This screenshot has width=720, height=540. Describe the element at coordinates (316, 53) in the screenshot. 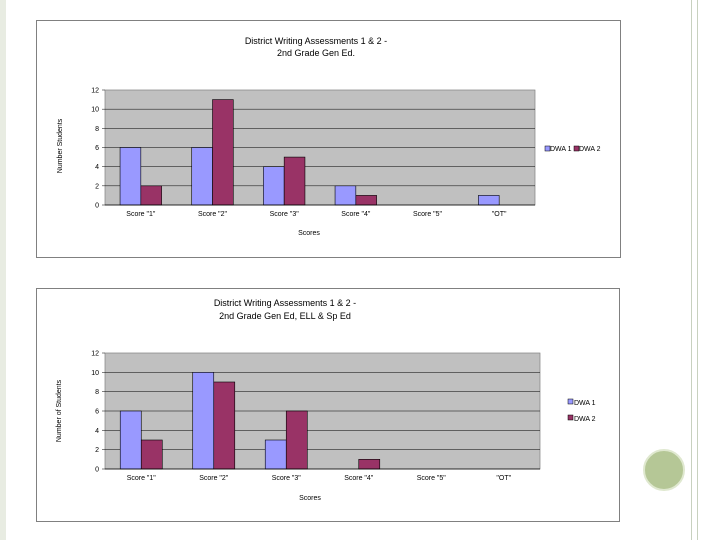

I see `chart-title-line2: 2nd Grade Gen Ed.` at that location.